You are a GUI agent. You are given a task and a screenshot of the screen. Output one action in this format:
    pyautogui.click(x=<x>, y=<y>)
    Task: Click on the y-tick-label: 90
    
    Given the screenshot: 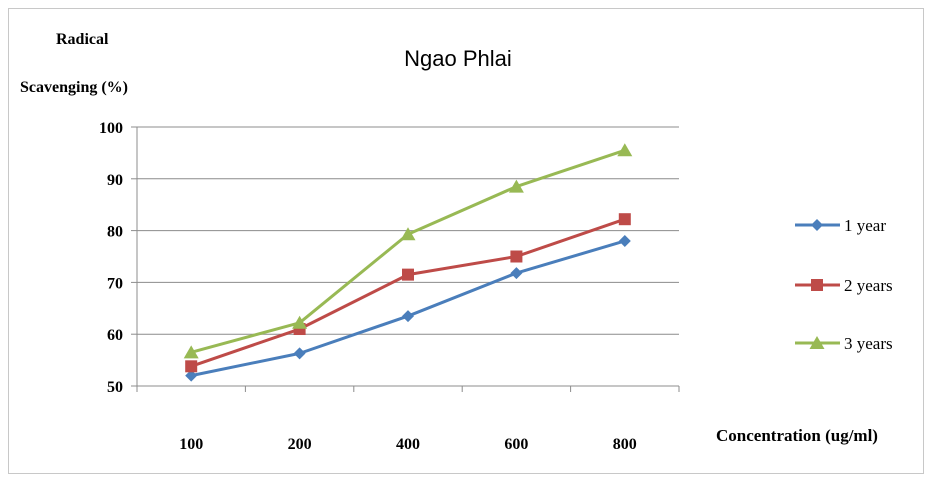 What is the action you would take?
    pyautogui.click(x=115, y=180)
    